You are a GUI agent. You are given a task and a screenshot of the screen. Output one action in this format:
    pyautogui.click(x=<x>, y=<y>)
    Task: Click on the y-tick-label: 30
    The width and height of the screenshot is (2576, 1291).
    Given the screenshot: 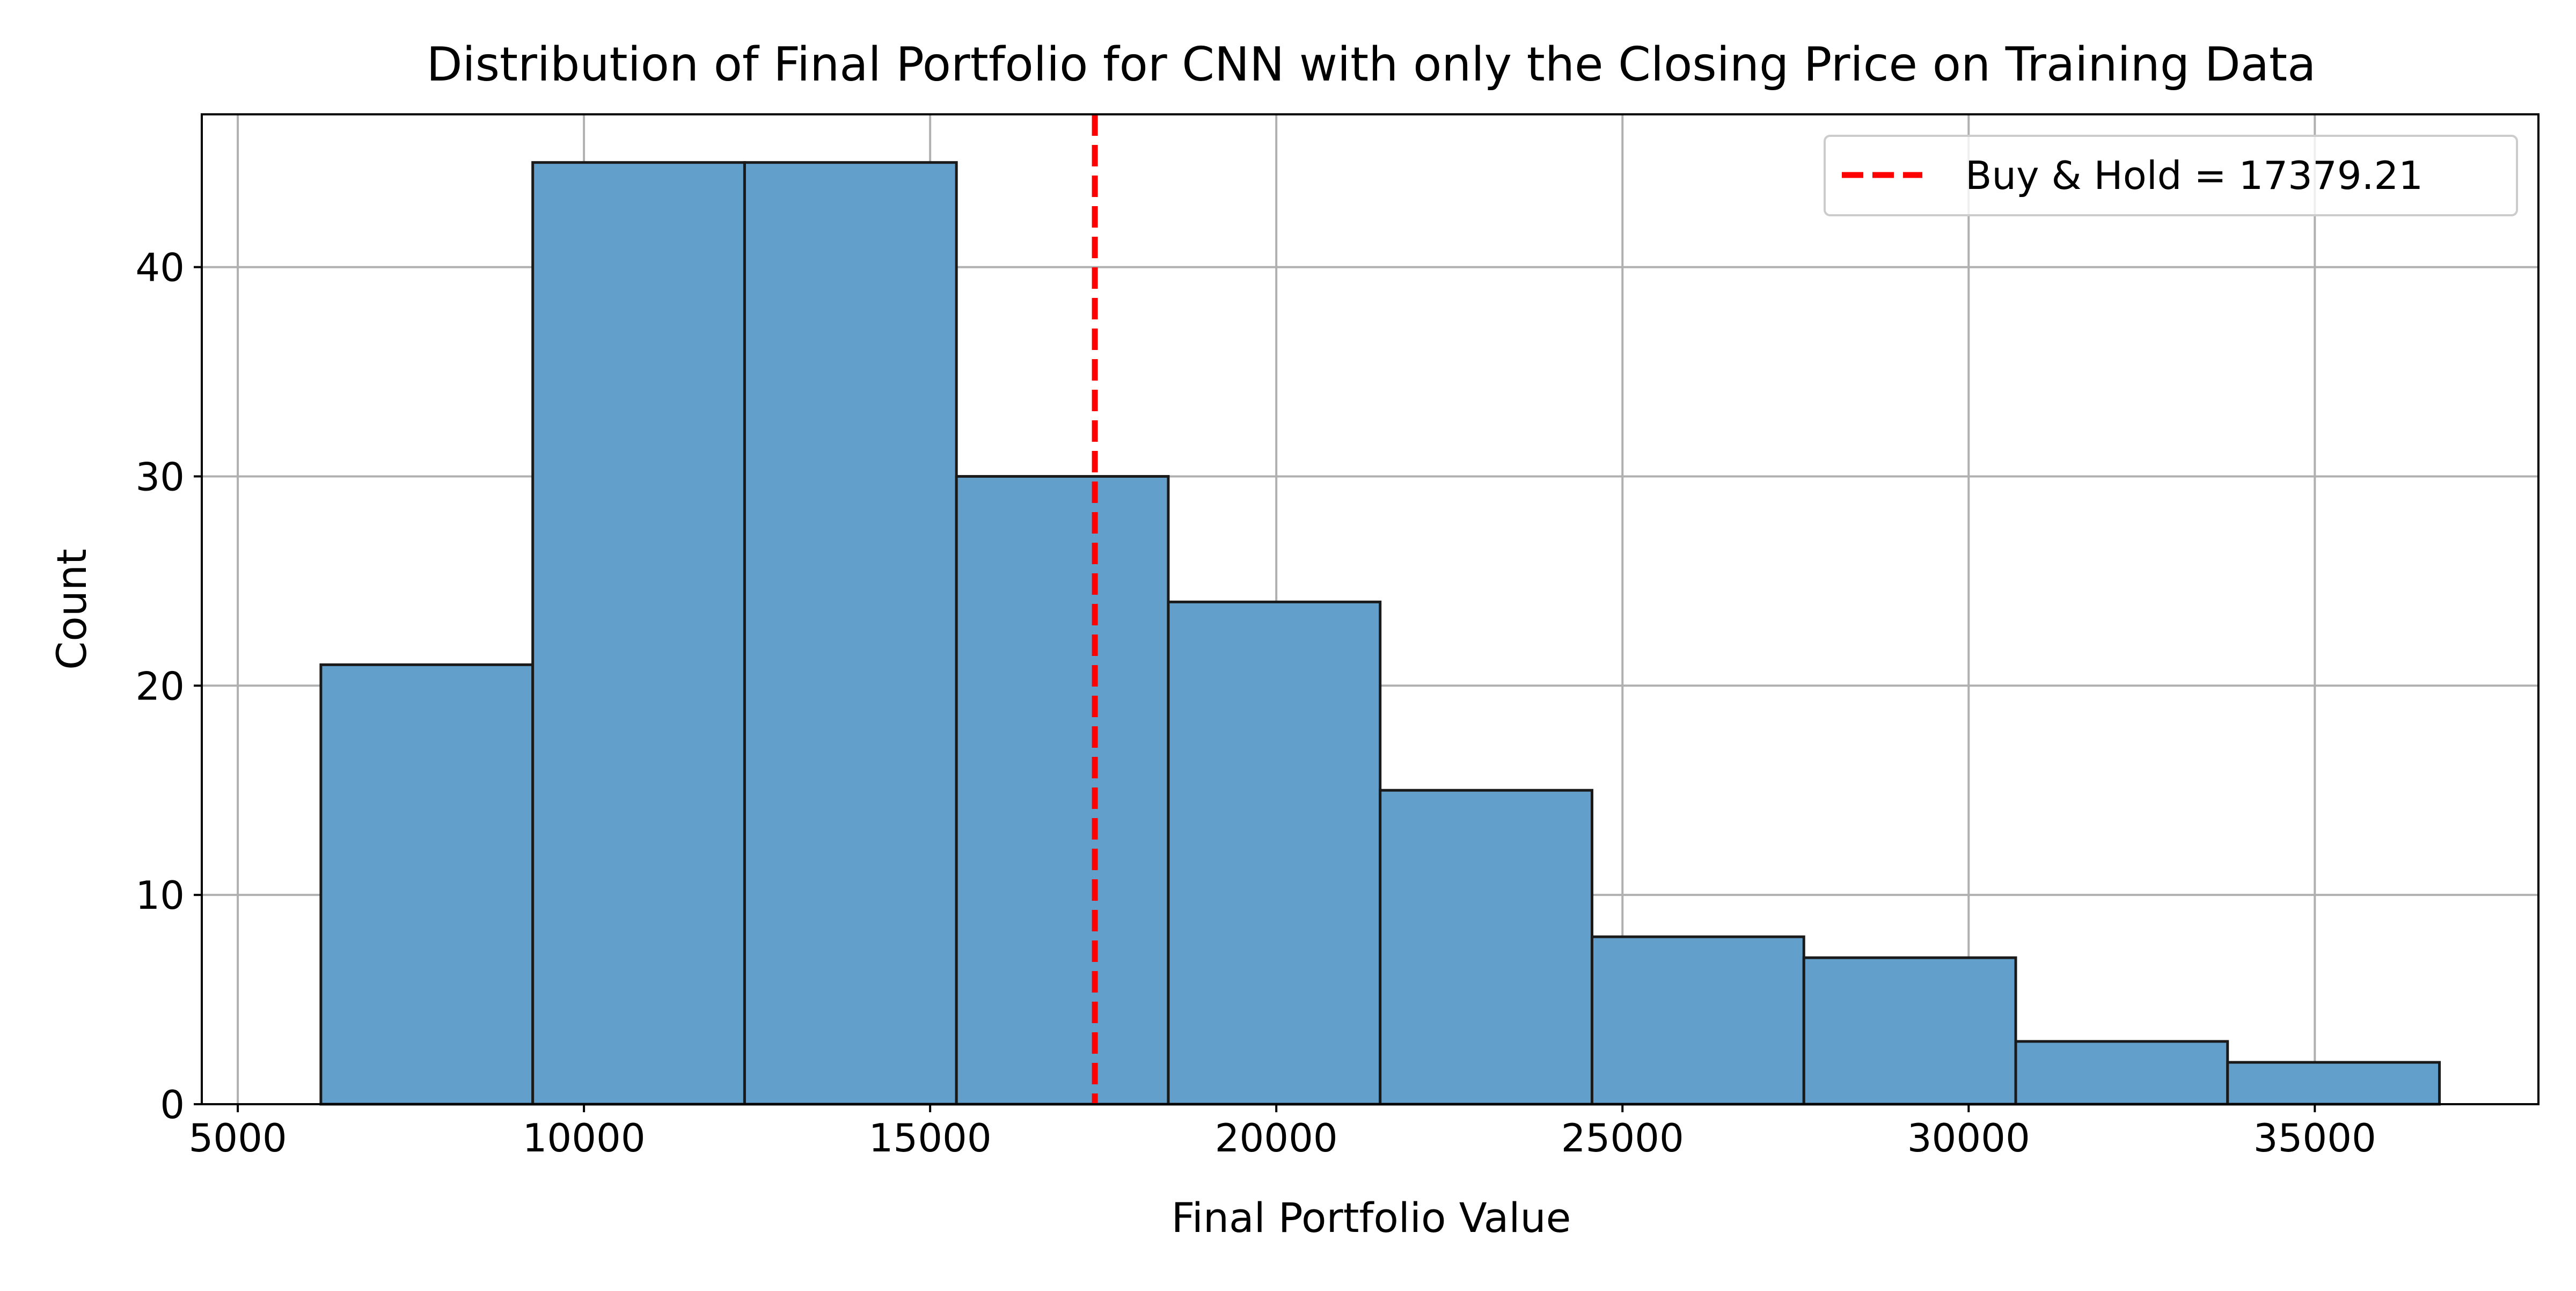 What is the action you would take?
    pyautogui.click(x=160, y=476)
    